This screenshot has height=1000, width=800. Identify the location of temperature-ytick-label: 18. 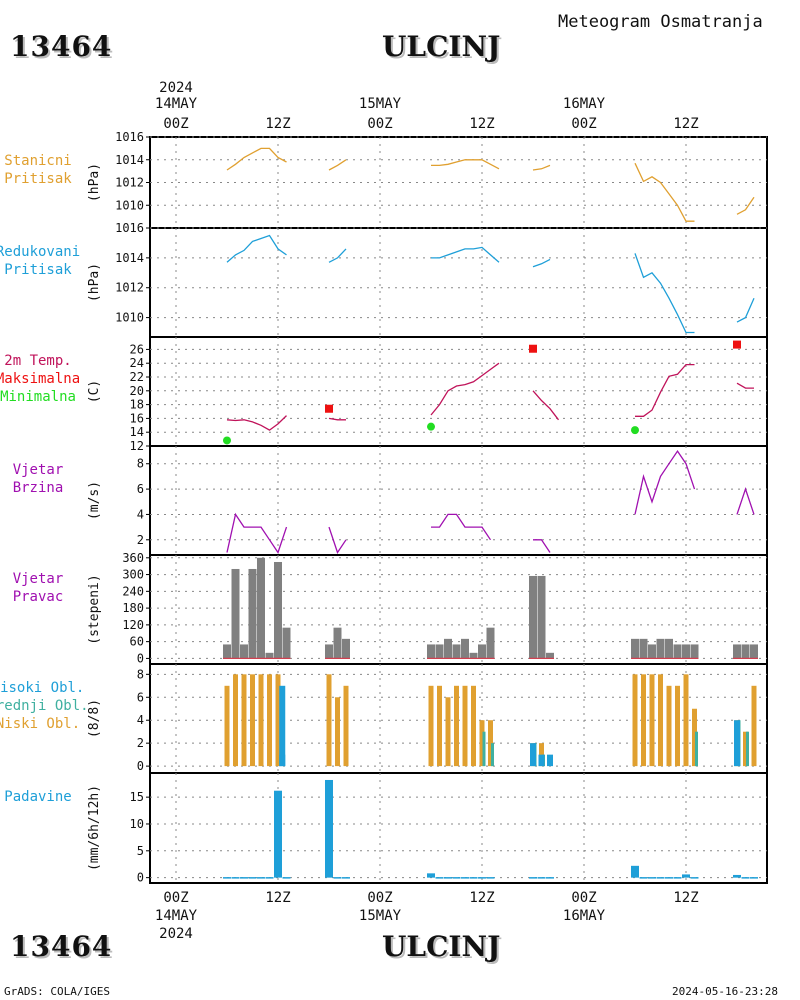
(137, 405).